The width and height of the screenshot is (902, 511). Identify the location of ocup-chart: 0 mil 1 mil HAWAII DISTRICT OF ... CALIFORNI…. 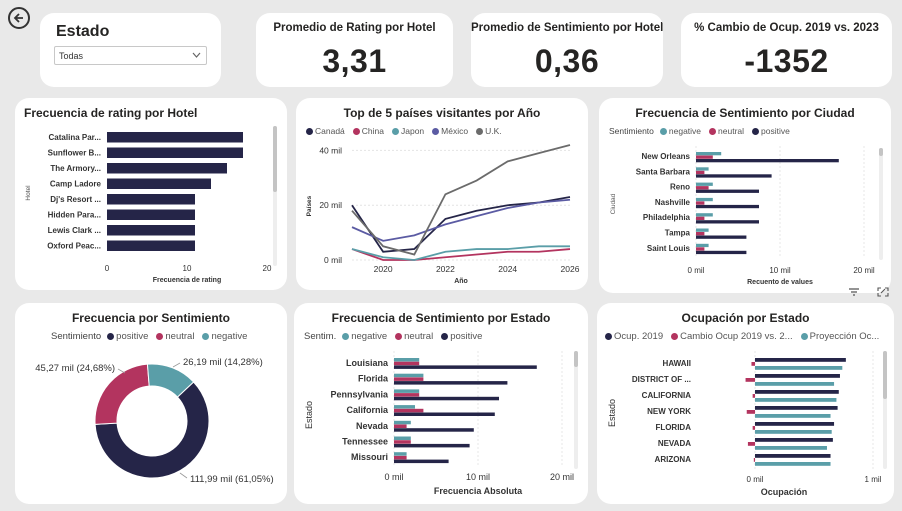
(747, 424).